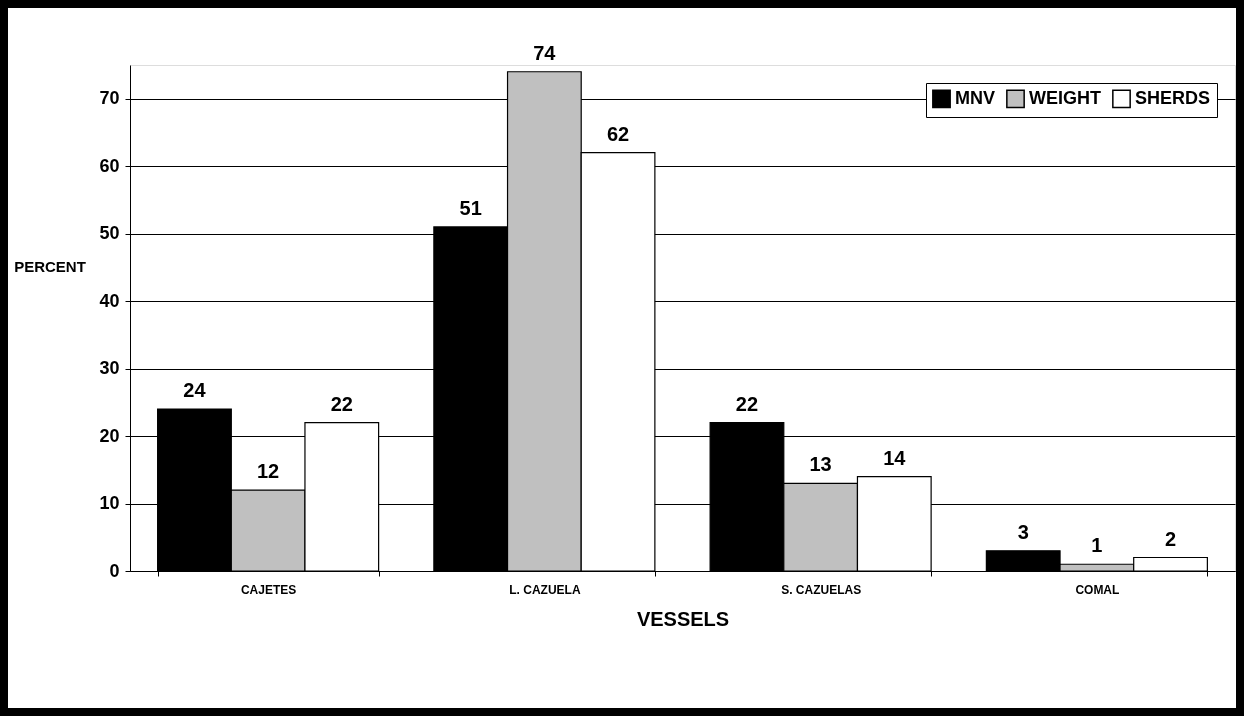 This screenshot has height=716, width=1244. Describe the element at coordinates (1023, 531) in the screenshot. I see `data-label: 3` at that location.